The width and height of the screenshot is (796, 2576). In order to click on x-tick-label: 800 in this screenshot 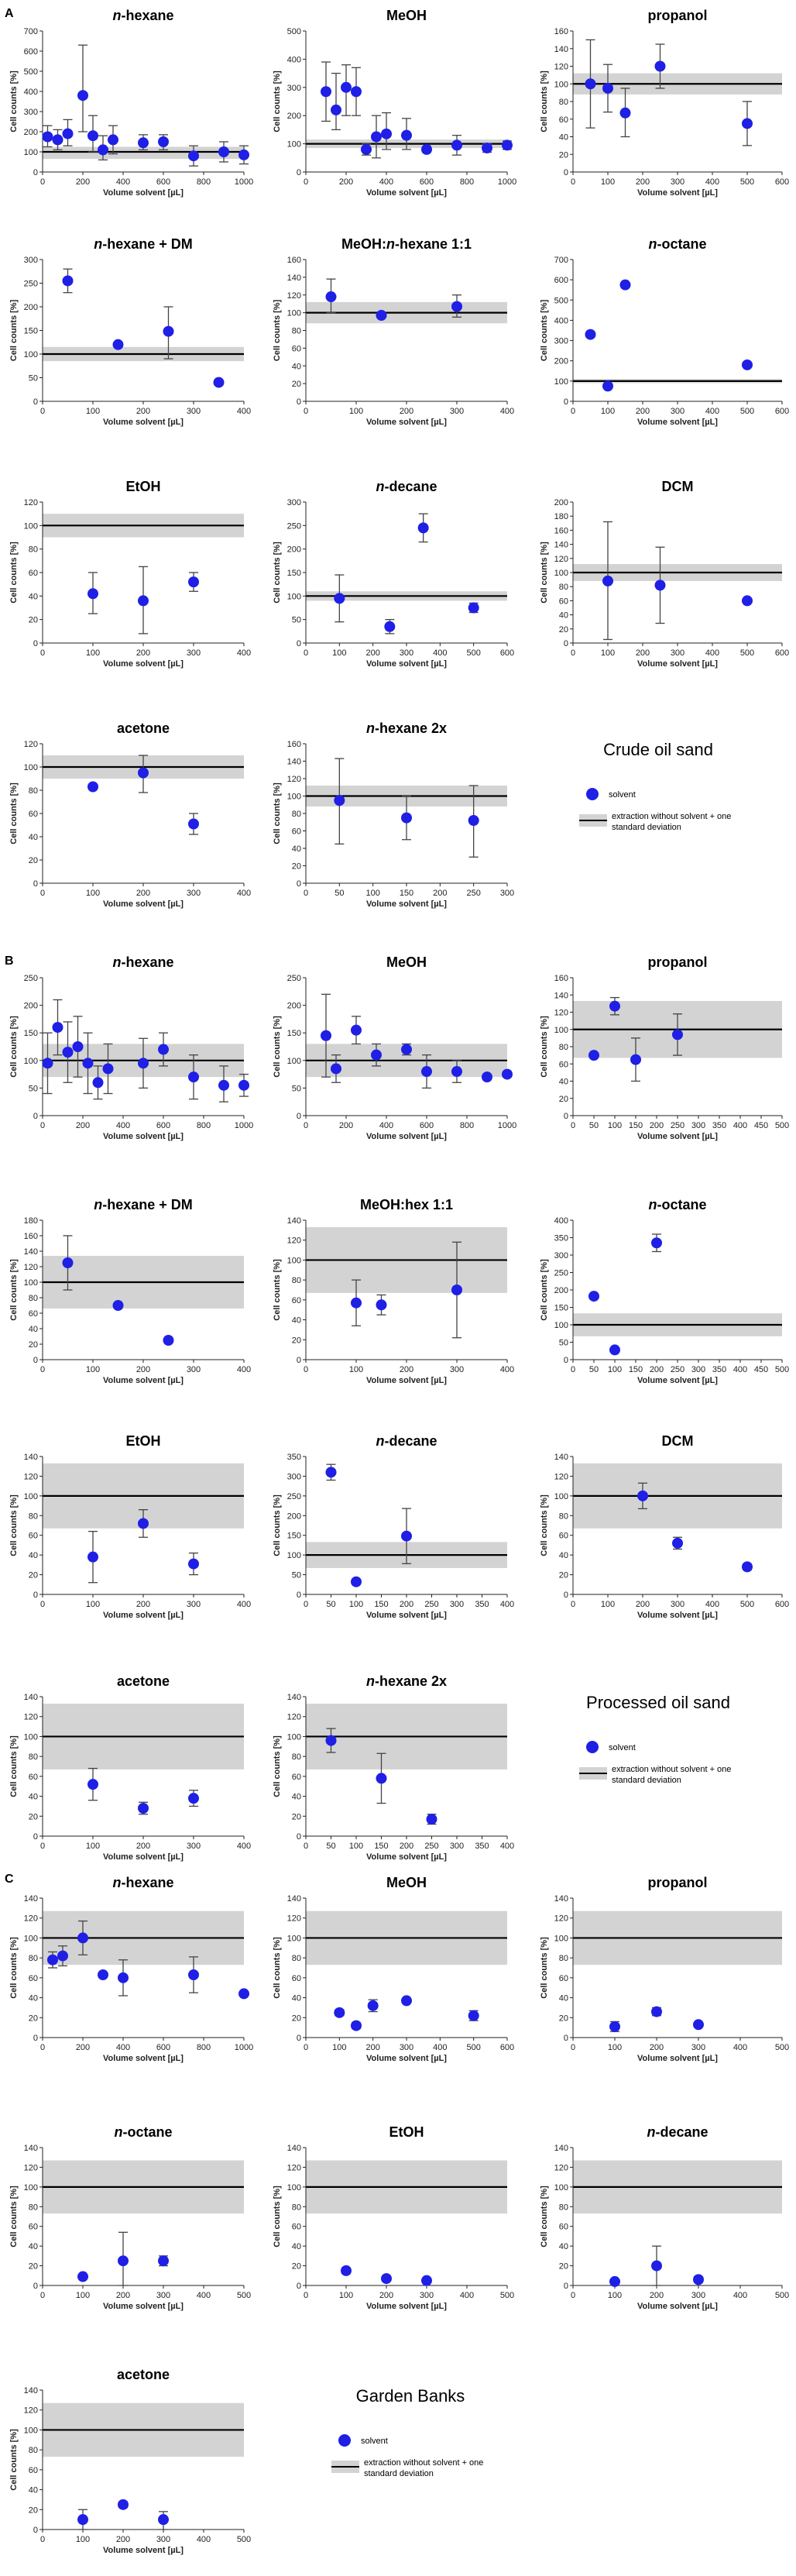, I will do `click(467, 182)`.